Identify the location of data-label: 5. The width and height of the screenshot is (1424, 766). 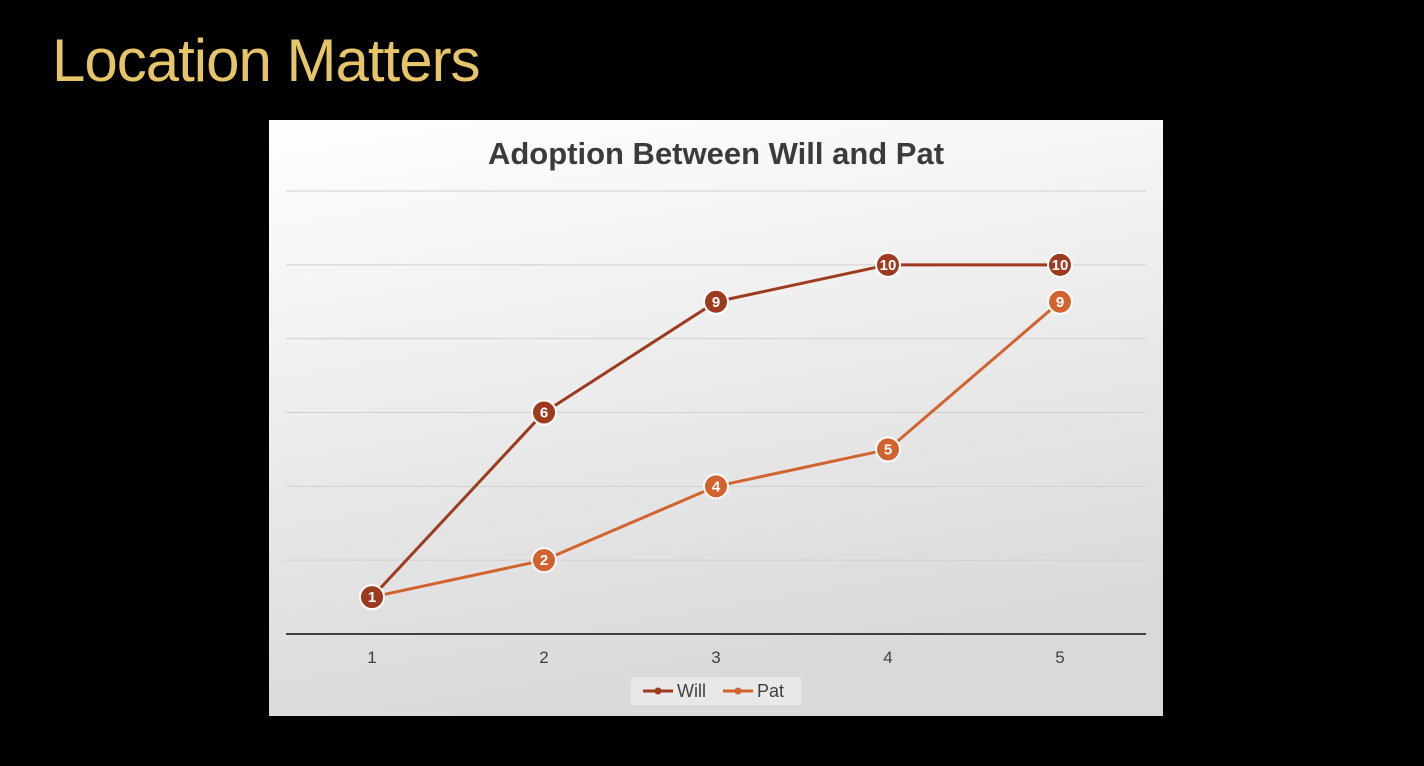
(888, 449).